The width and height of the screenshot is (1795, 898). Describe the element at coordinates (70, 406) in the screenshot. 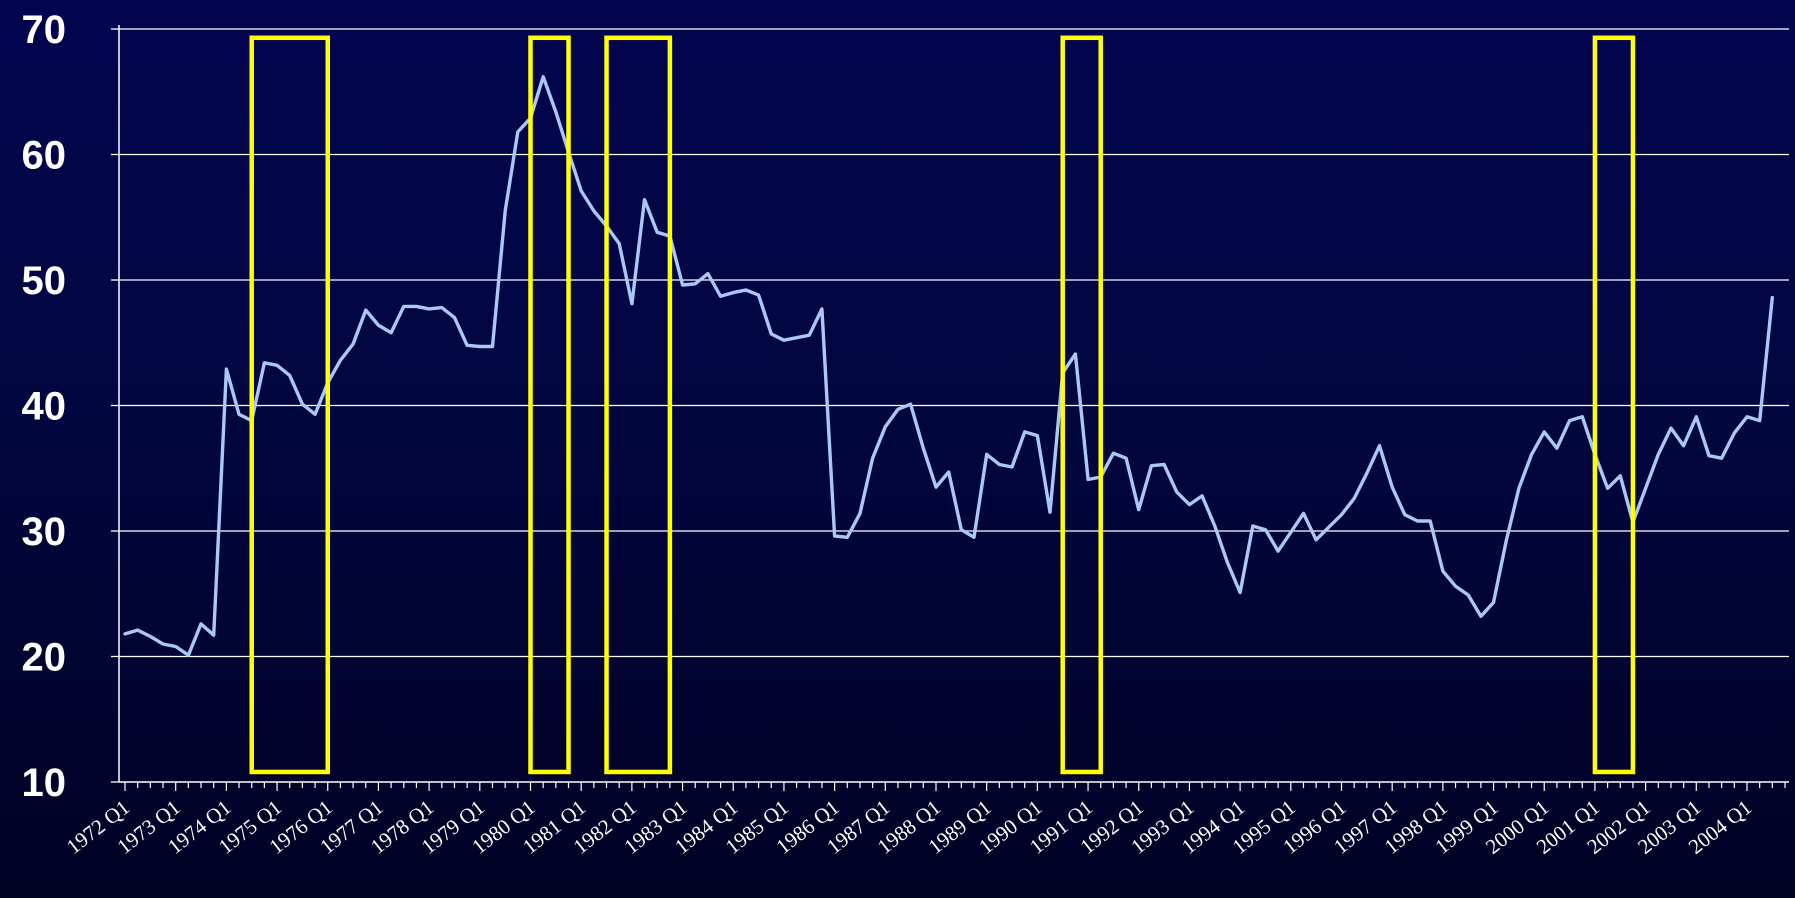

I see `y-axis-ticks: 10 20 30 40 50 60 70` at that location.